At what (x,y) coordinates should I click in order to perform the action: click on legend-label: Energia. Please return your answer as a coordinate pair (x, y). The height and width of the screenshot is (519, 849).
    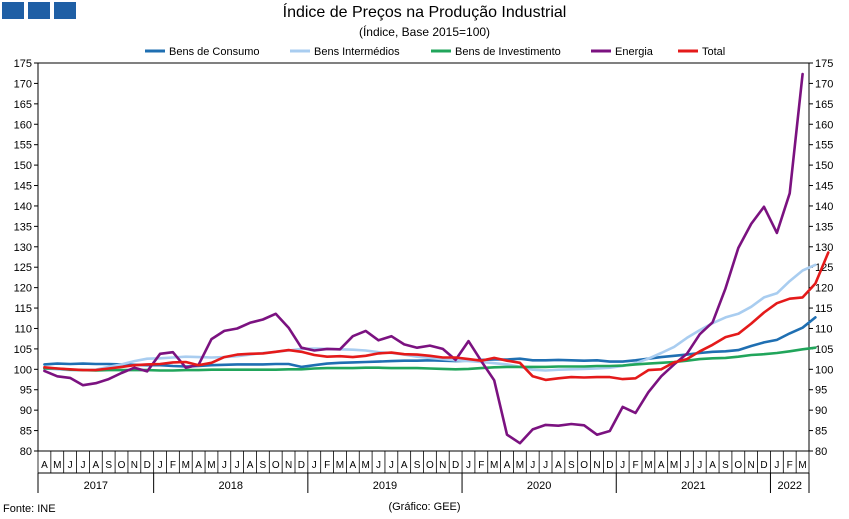
    Looking at the image, I should click on (634, 52).